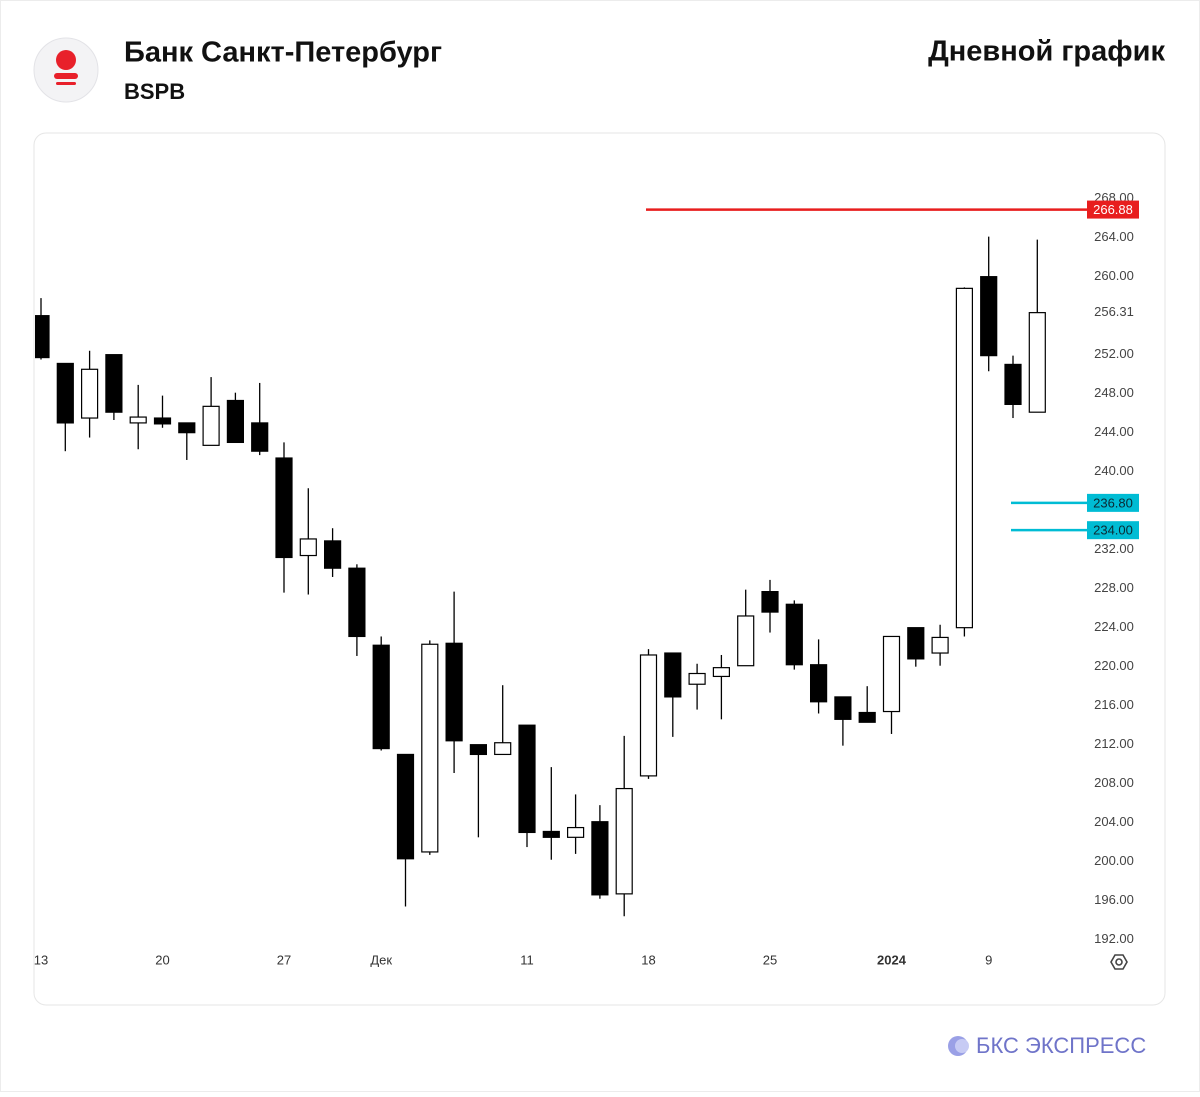 The height and width of the screenshot is (1097, 1200). I want to click on y-tick-label: 240.00, so click(1114, 470).